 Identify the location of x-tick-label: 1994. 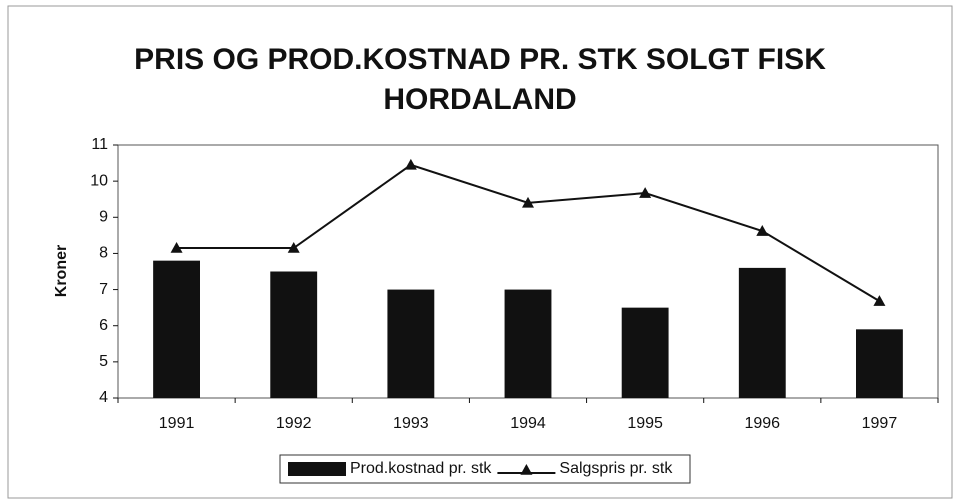
(528, 423).